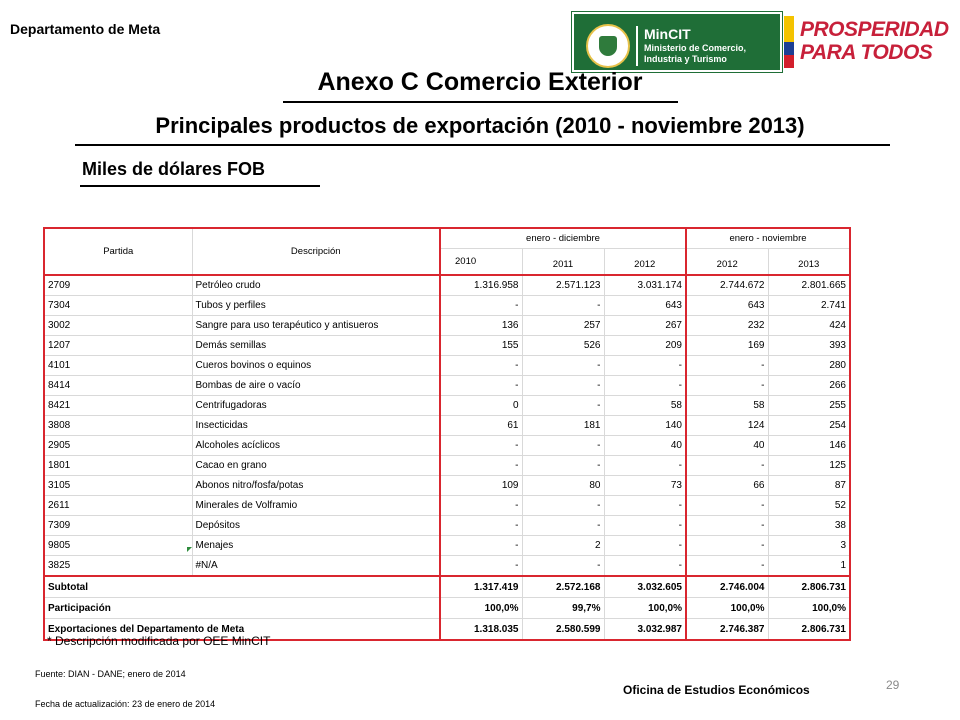 The image size is (960, 720). What do you see at coordinates (645, 285) in the screenshot?
I see `cell-value: 3.031.174` at bounding box center [645, 285].